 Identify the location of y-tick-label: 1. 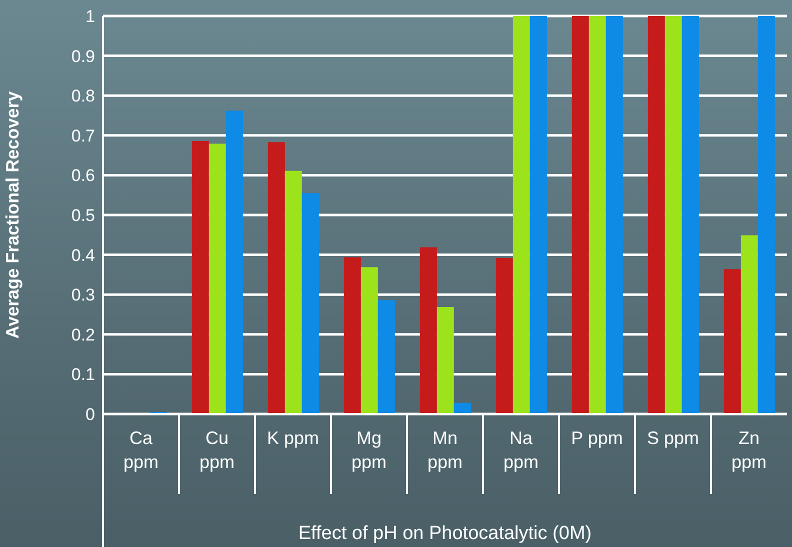
(90, 16).